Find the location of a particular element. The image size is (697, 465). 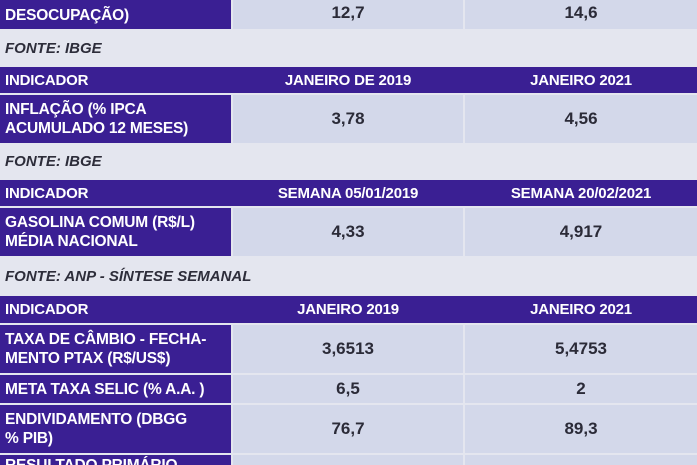

value-cell: 89,3 is located at coordinates (581, 429).